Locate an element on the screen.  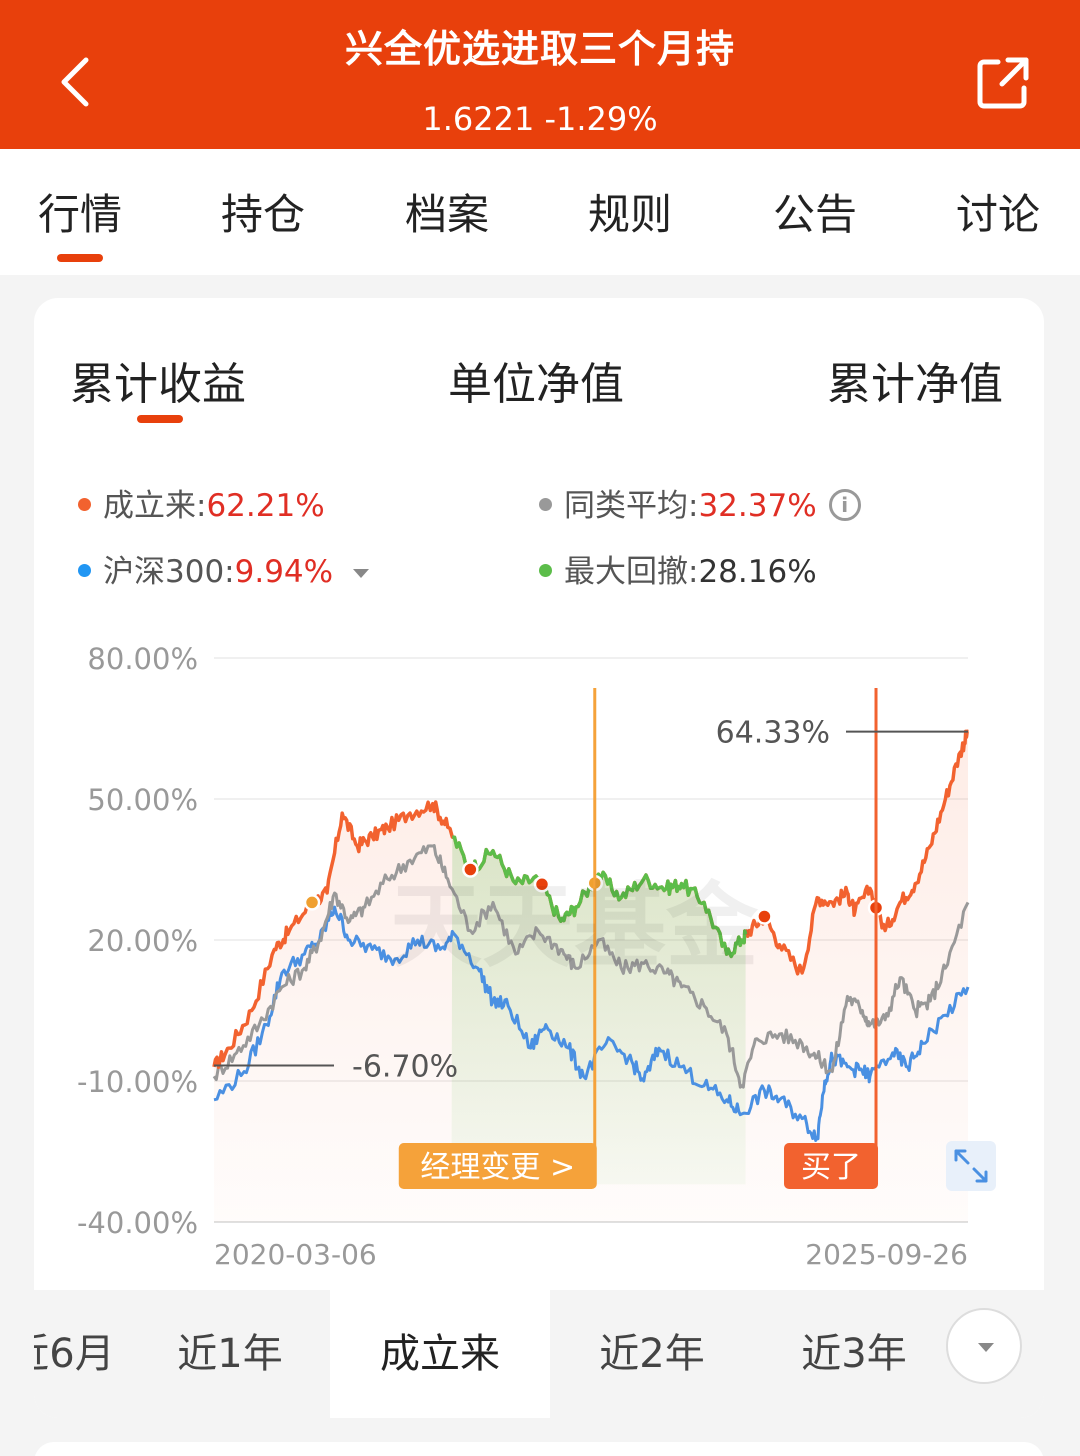
tab-rules: 规则 is located at coordinates (629, 214).